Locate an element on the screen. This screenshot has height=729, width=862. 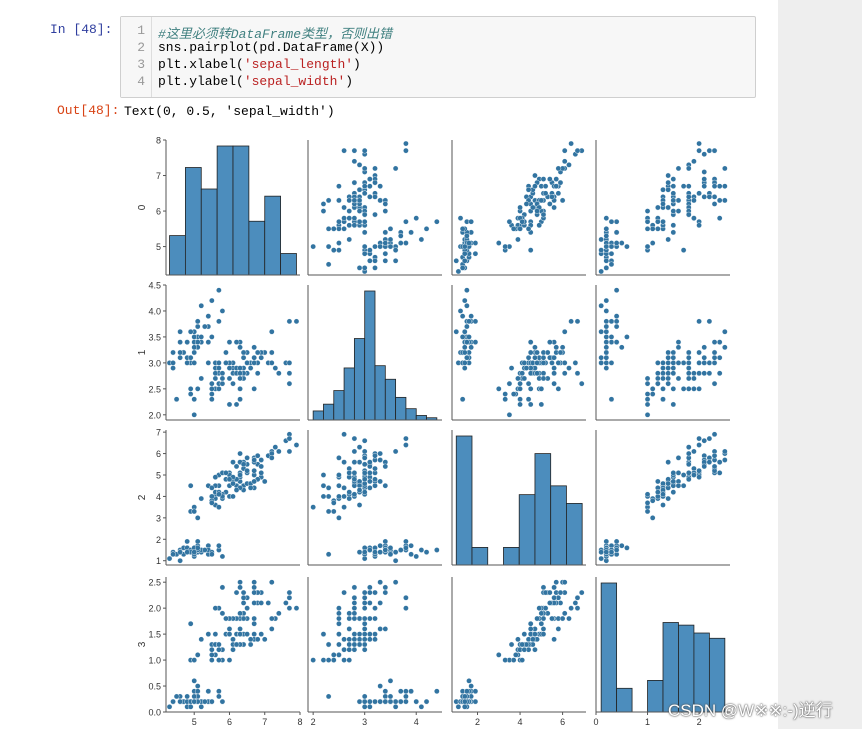
input-prompt: In [48]: is located at coordinates (81, 29).